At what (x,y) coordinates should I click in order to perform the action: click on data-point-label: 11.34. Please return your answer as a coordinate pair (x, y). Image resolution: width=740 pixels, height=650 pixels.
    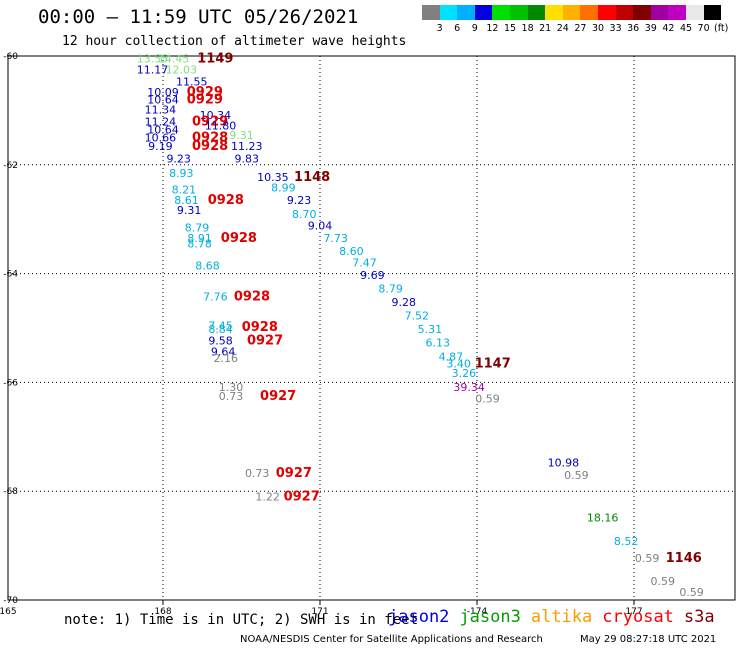
    Looking at the image, I should click on (161, 109).